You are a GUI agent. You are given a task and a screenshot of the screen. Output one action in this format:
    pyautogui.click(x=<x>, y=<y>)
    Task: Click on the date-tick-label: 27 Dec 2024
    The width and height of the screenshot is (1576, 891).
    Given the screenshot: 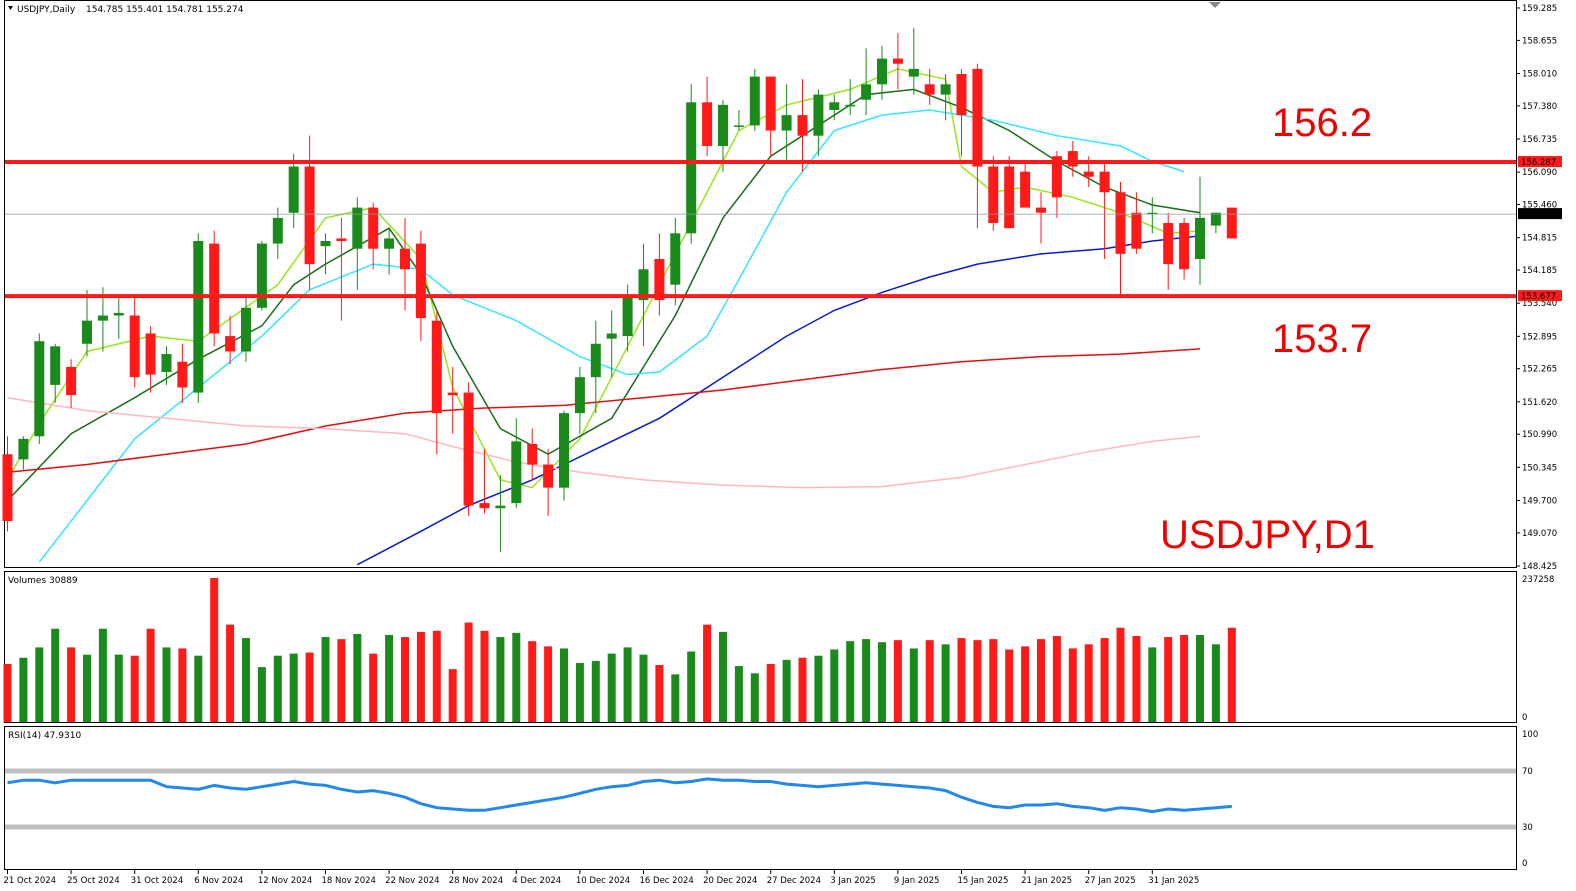 What is the action you would take?
    pyautogui.click(x=794, y=881)
    